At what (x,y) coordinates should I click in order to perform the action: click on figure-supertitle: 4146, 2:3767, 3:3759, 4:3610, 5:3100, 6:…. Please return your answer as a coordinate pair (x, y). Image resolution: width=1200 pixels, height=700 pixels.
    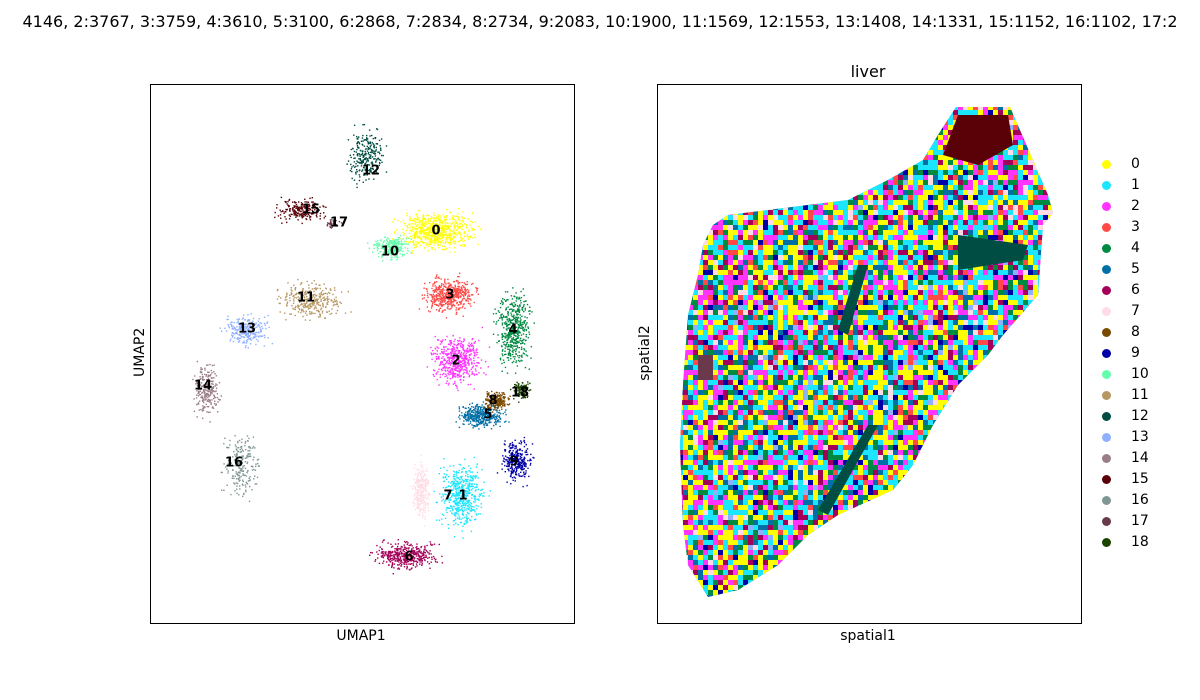
    Looking at the image, I should click on (600, 21).